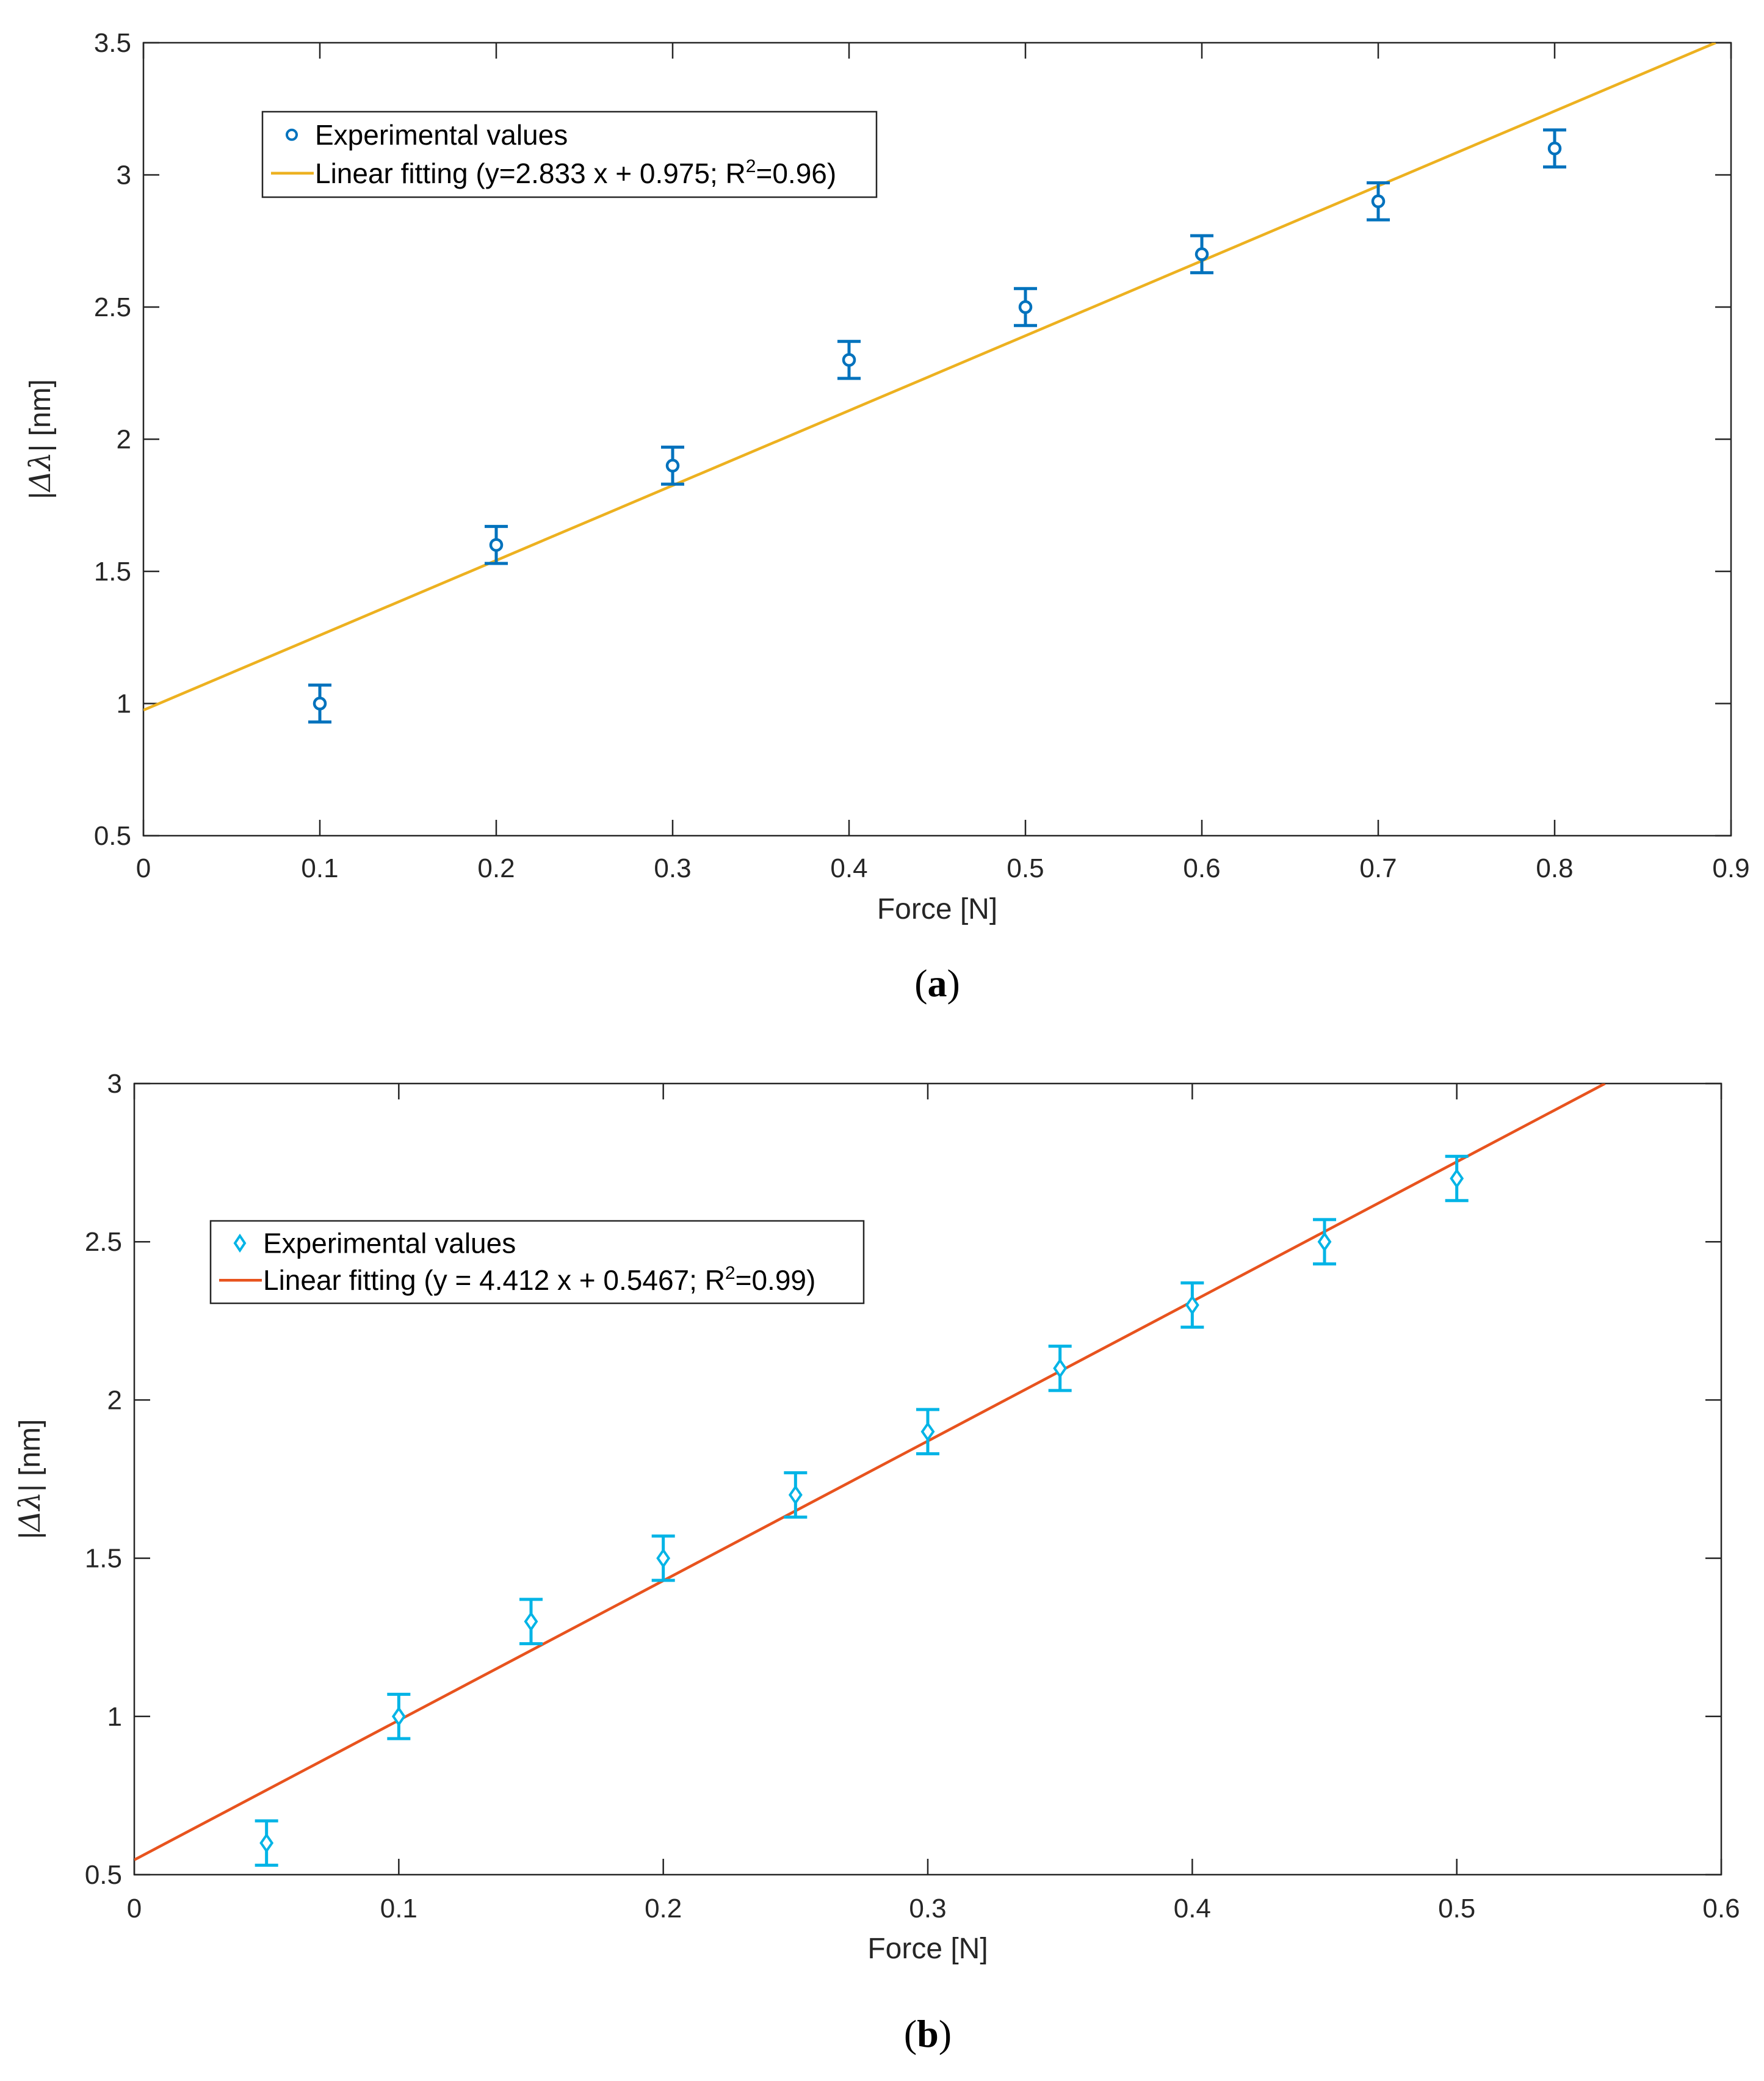 This screenshot has height=2081, width=1764. I want to click on legend-fit-text-end: =0.96), so click(796, 173).